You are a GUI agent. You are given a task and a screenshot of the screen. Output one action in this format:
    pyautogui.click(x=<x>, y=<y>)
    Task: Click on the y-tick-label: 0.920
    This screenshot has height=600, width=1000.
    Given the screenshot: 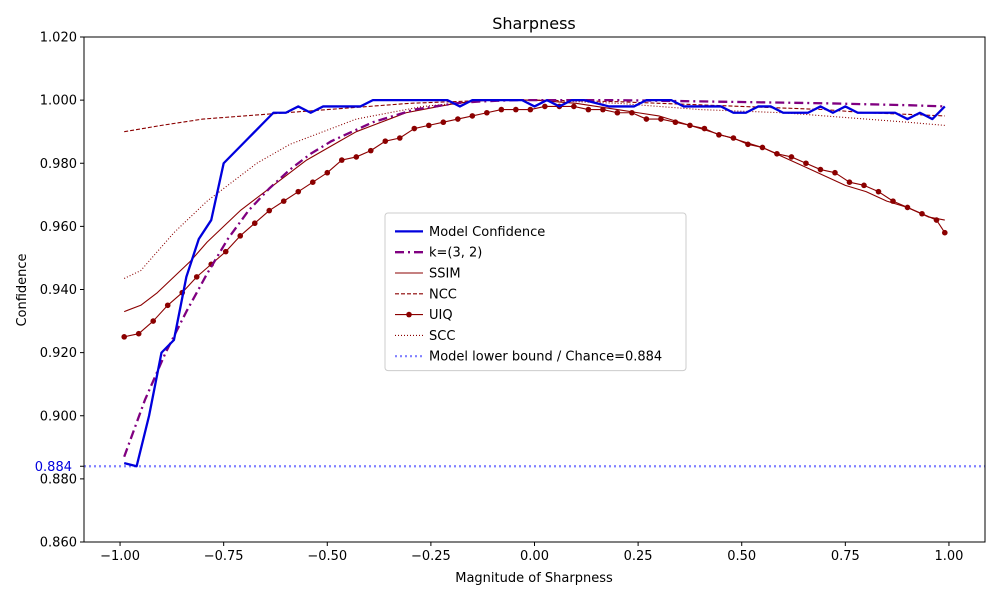 What is the action you would take?
    pyautogui.click(x=58, y=353)
    